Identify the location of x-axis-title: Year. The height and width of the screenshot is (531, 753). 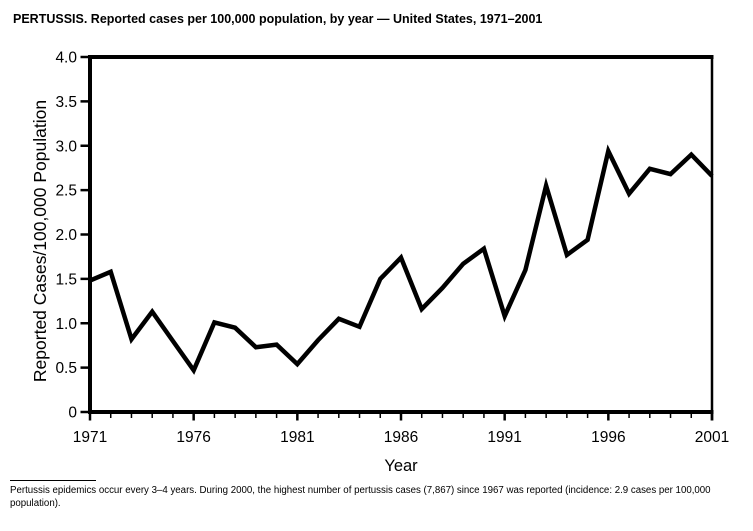
(401, 466).